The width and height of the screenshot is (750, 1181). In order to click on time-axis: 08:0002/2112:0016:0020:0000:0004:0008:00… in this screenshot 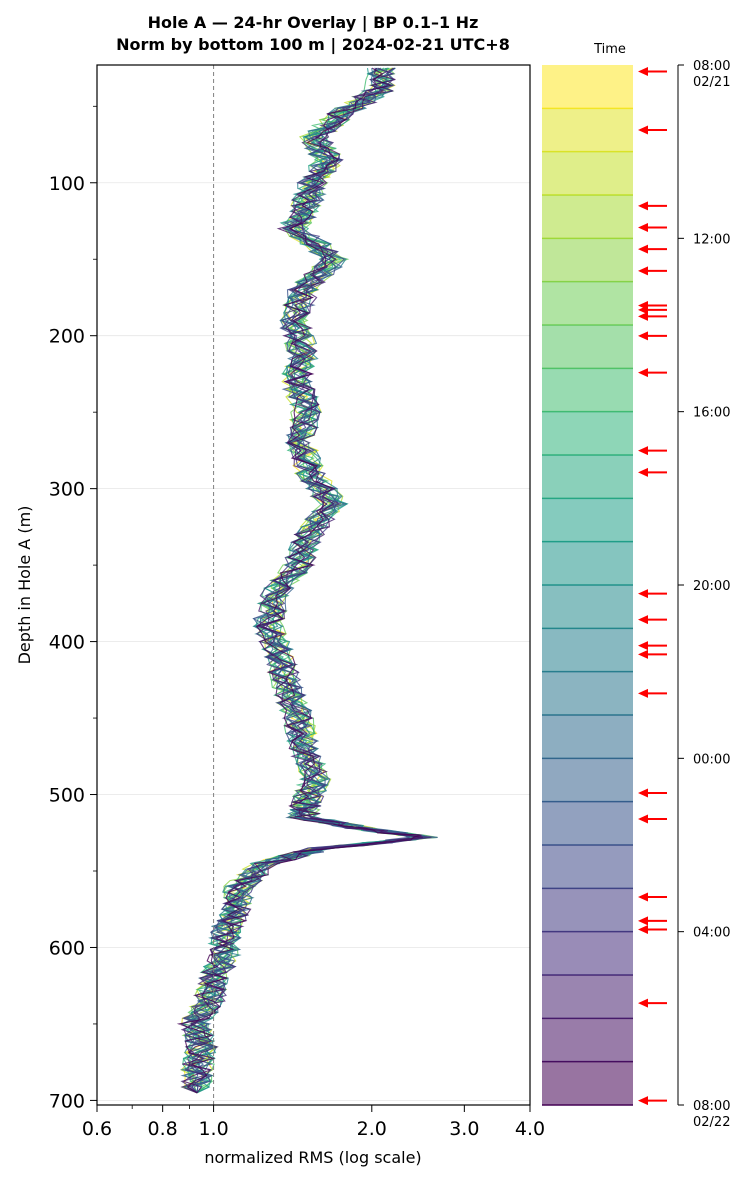, I will do `click(703, 594)`.